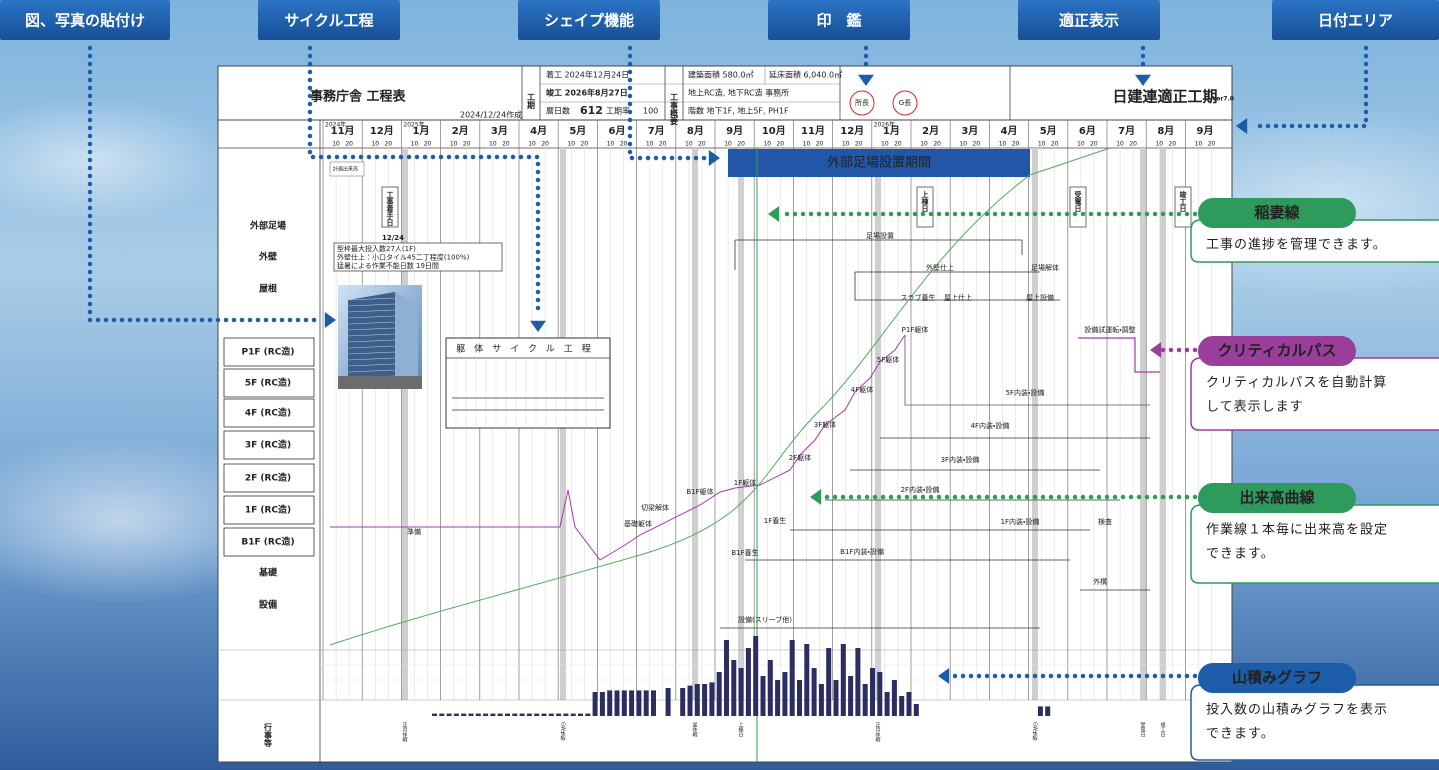 This screenshot has width=1439, height=770. What do you see at coordinates (1296, 383) in the screenshot?
I see `callout-text: クリティカルパスを自動計算` at bounding box center [1296, 383].